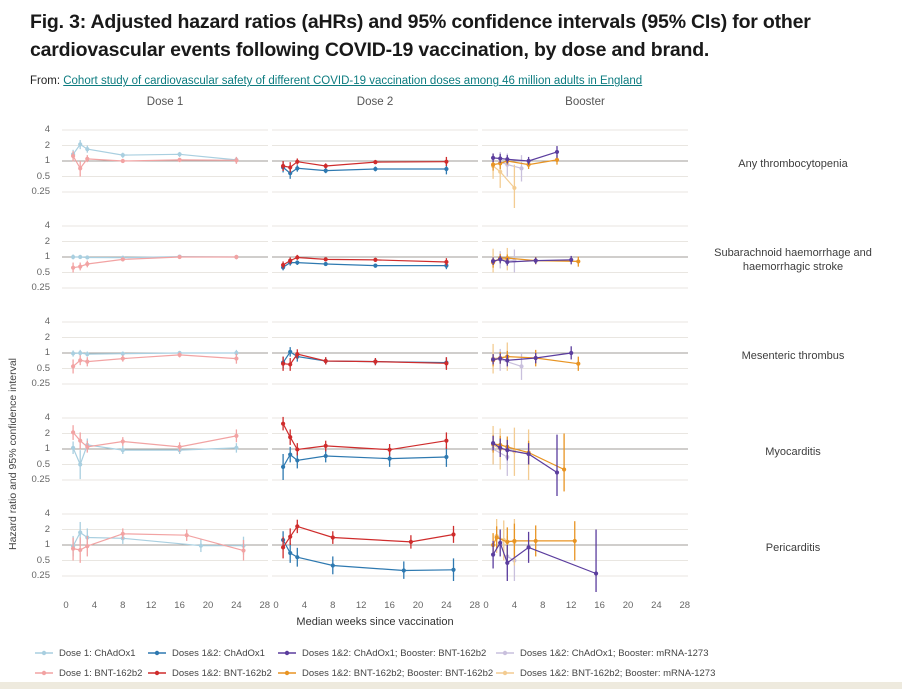 This screenshot has width=902, height=689. Describe the element at coordinates (618, 673) in the screenshot. I see `legend-label: Doses 1&2: BNT-162b2; Booster: mRNA-1273` at that location.